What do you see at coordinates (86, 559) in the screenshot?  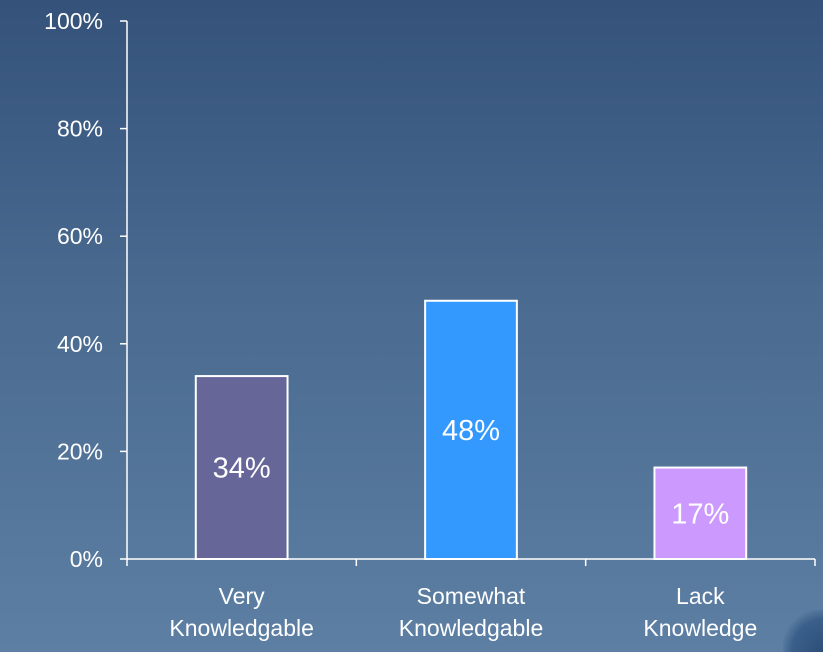 I see `y-tick-label: 0%` at bounding box center [86, 559].